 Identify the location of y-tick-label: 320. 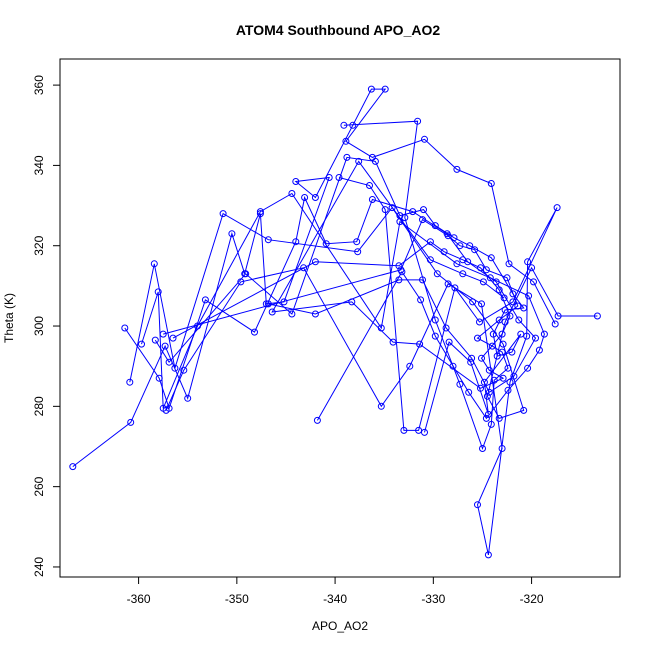
(39, 245).